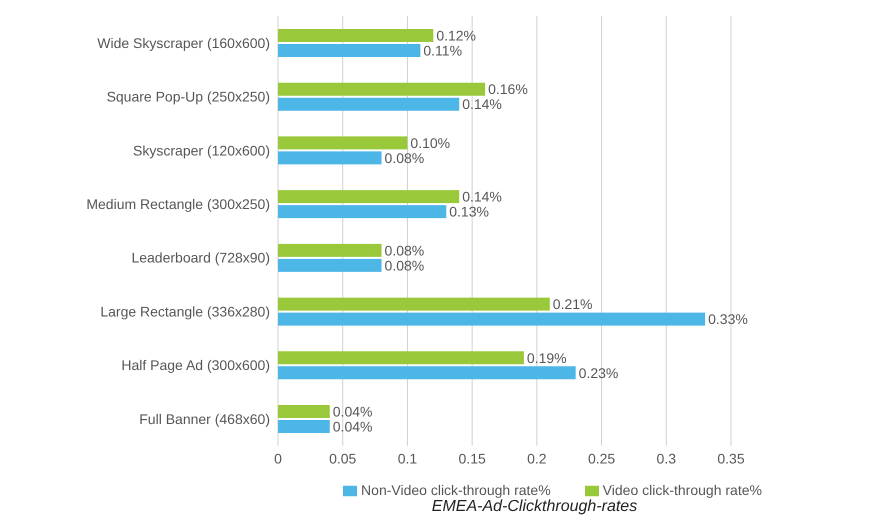 The height and width of the screenshot is (531, 869). I want to click on x-tick-label: 0.25, so click(602, 458).